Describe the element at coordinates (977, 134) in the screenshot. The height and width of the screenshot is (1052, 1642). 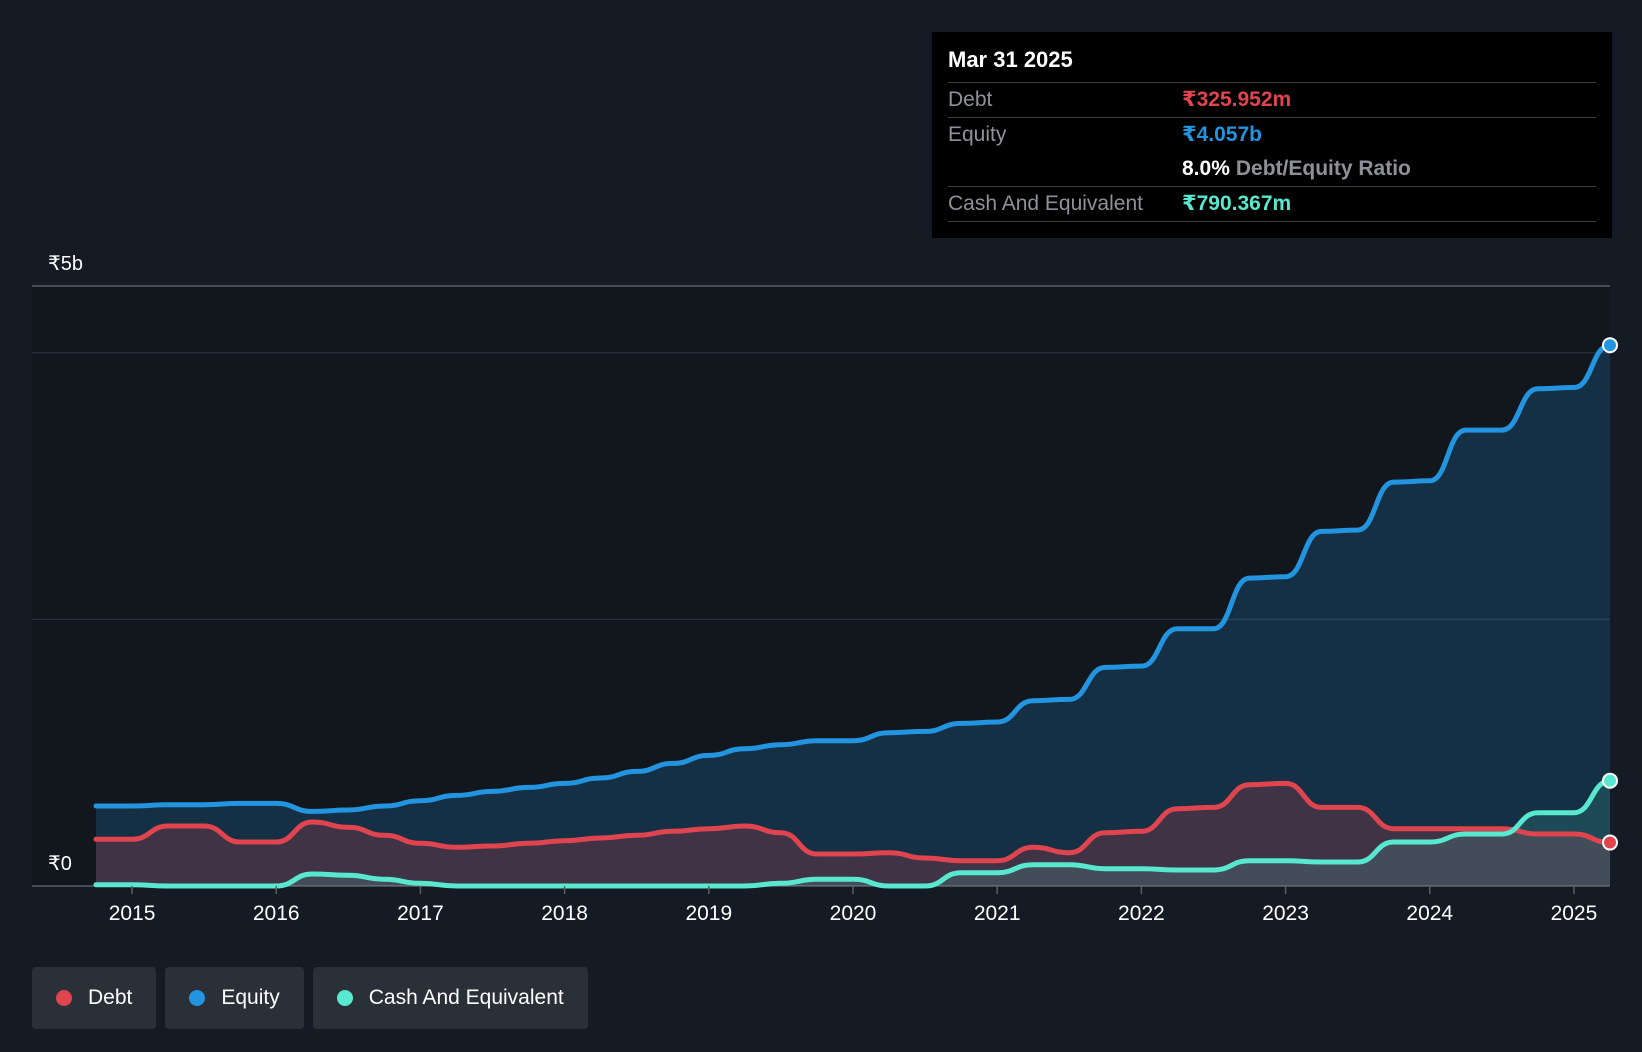
I see `tooltip-equity-label: Equity` at that location.